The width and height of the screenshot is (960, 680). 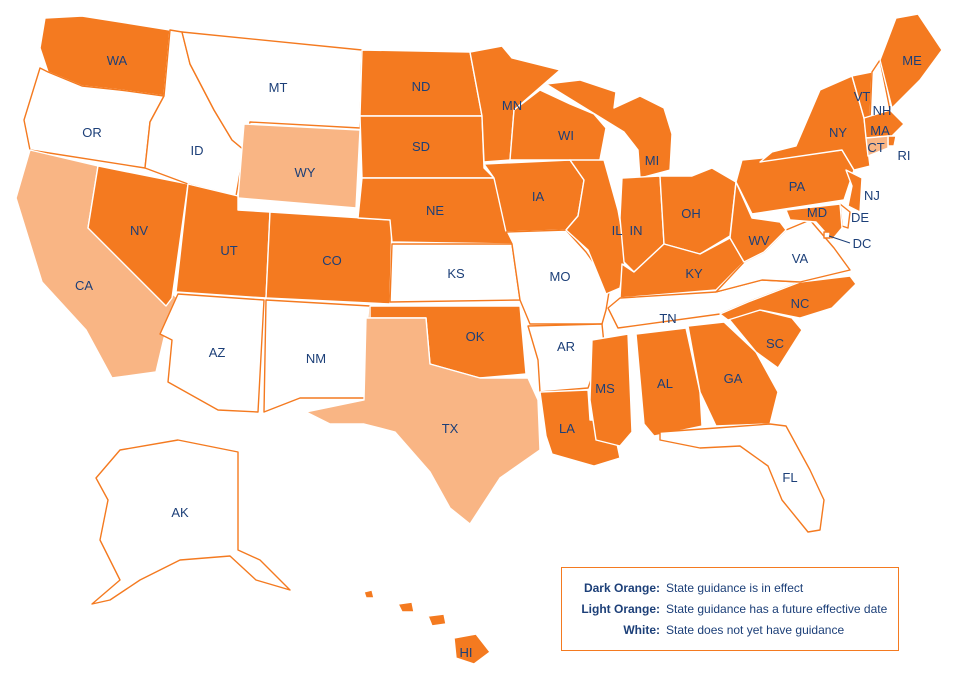 I want to click on state-label-tx: TX, so click(x=450, y=428).